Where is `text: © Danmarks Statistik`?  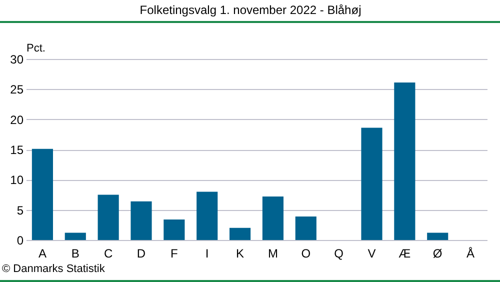
text: © Danmarks Statistik is located at coordinates (53, 269).